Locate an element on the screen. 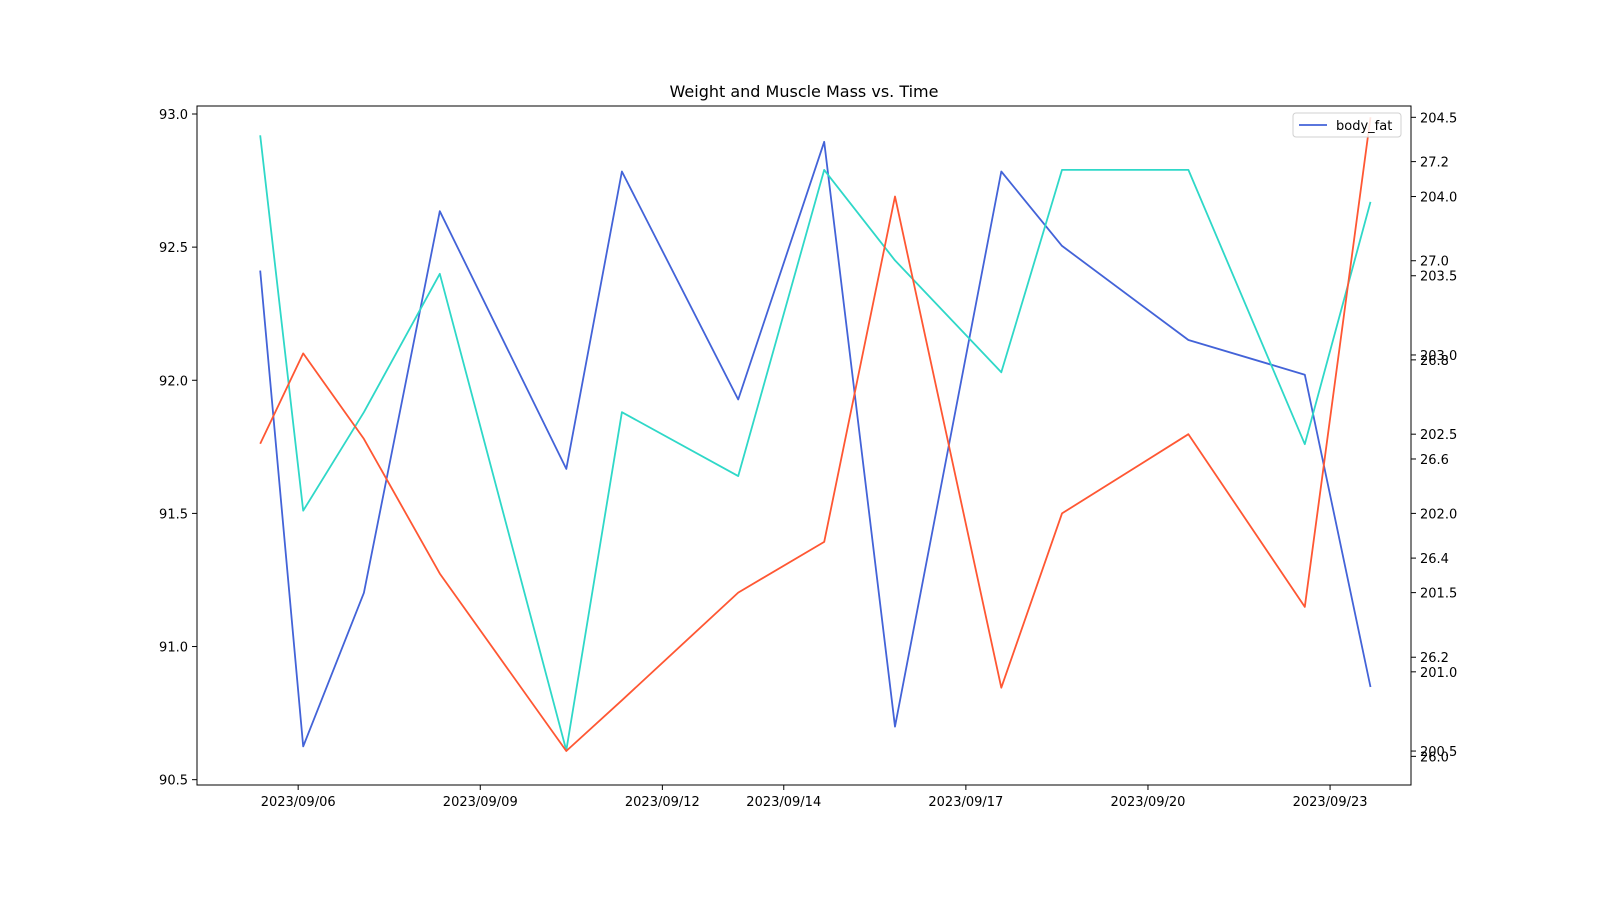 The width and height of the screenshot is (1600, 900). x-tick-label: 2023/09/20 is located at coordinates (1147, 802).